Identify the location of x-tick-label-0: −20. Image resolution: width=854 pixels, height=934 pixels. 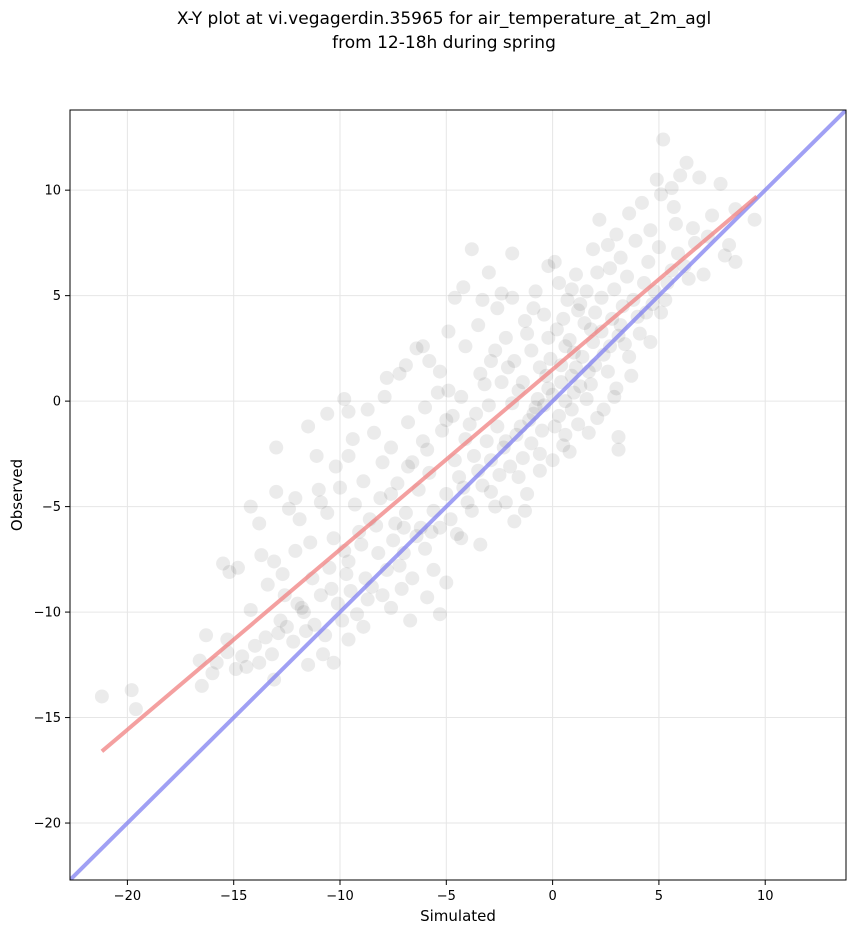
(127, 896).